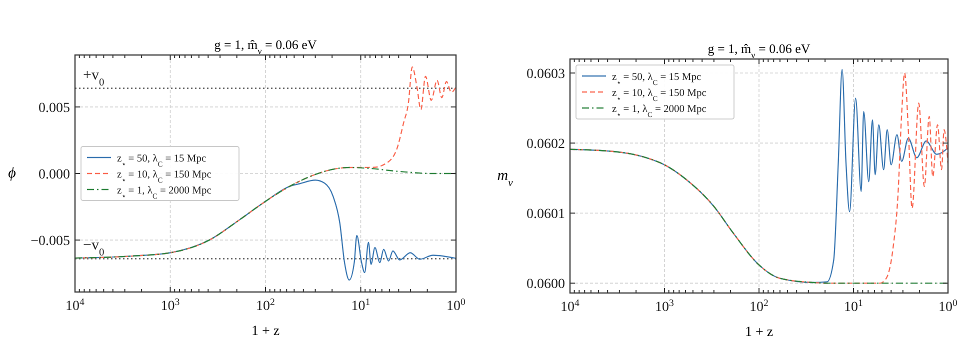 This screenshot has height=346, width=964. Describe the element at coordinates (54, 175) in the screenshot. I see `y-tick-label: 0.000` at that location.